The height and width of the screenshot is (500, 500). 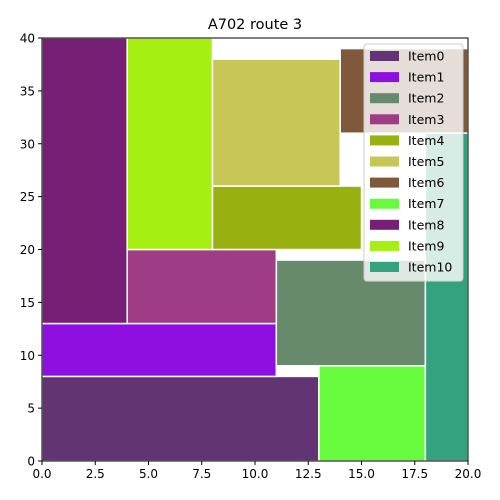 What do you see at coordinates (384, 140) in the screenshot?
I see `legend-swatch-item4` at bounding box center [384, 140].